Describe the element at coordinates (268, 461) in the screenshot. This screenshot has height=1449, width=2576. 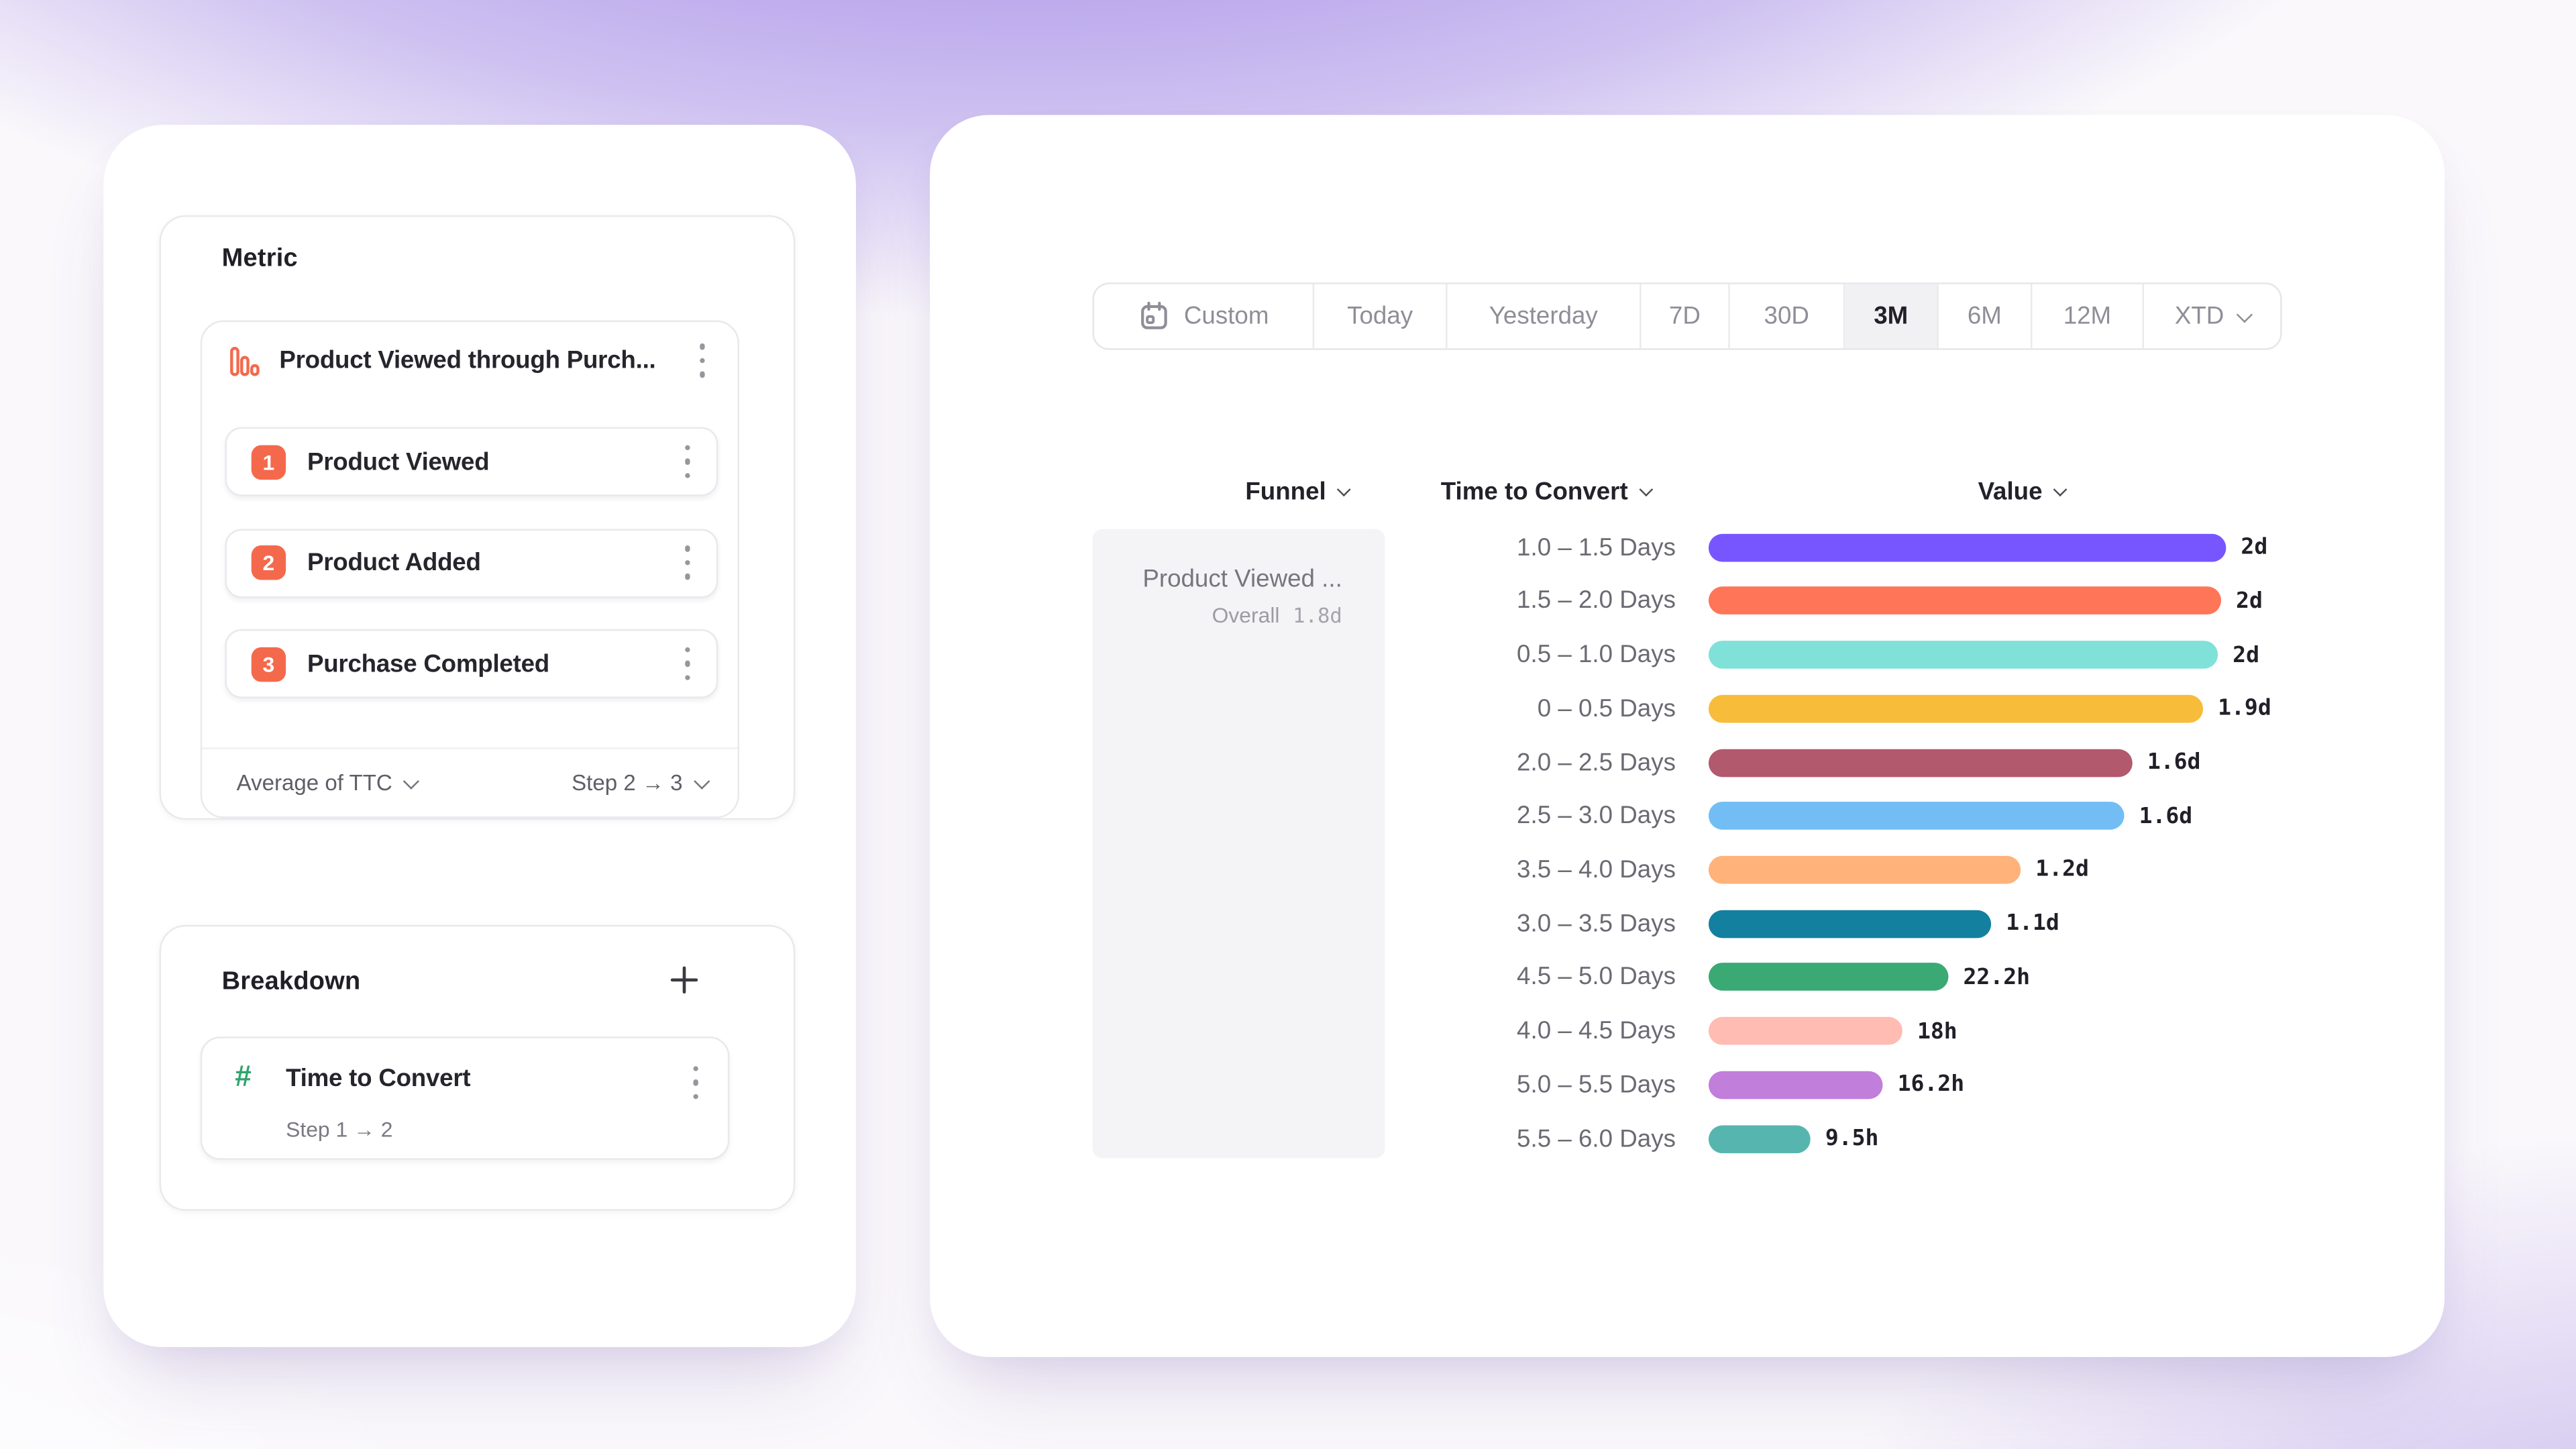
I see `step-number-badge: 1` at that location.